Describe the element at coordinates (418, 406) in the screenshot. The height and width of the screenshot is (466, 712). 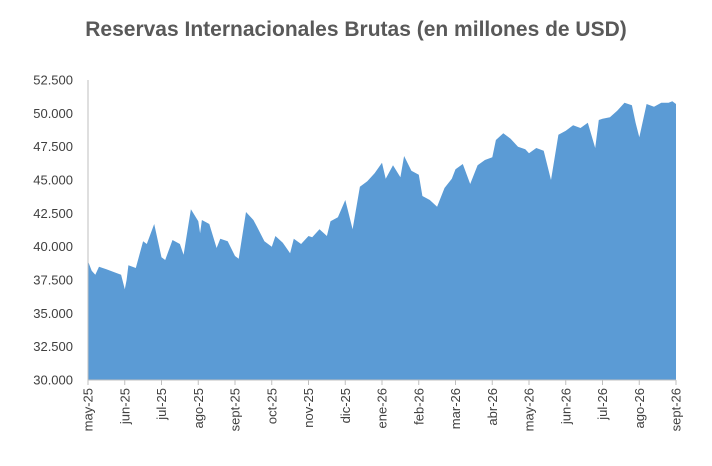
I see `x-tick-label: feb-26` at that location.